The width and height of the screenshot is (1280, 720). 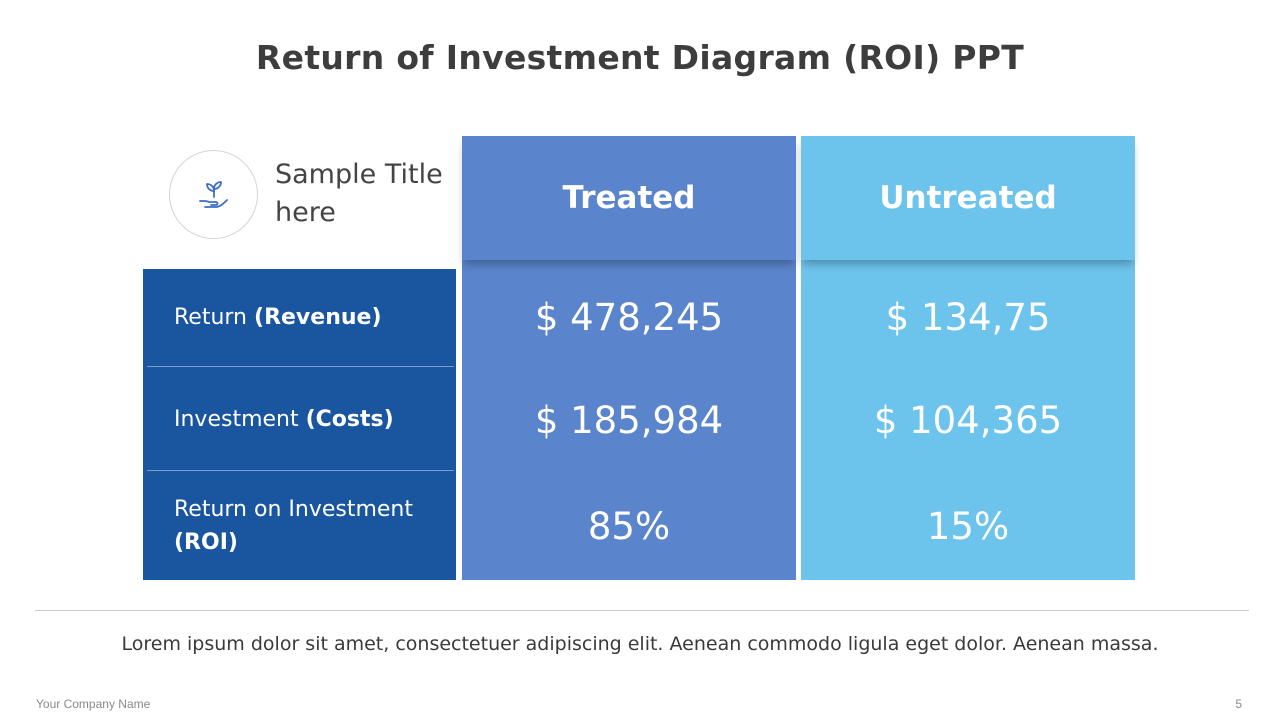 I want to click on row-label-revenue: Return (Revenue), so click(x=300, y=317).